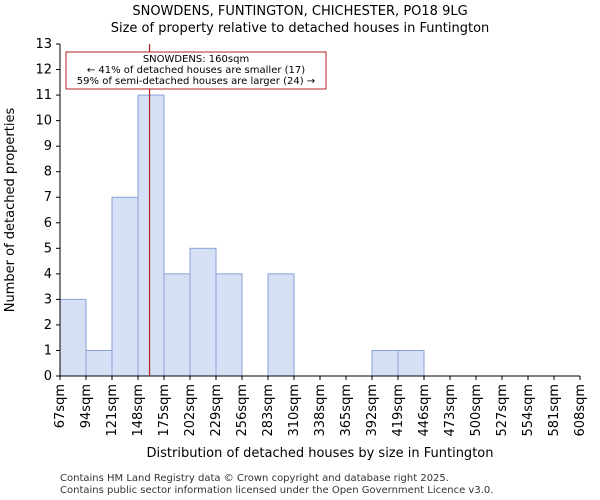 Image resolution: width=600 pixels, height=500 pixels. What do you see at coordinates (48, 146) in the screenshot?
I see `y-tick-label-9: 9` at bounding box center [48, 146].